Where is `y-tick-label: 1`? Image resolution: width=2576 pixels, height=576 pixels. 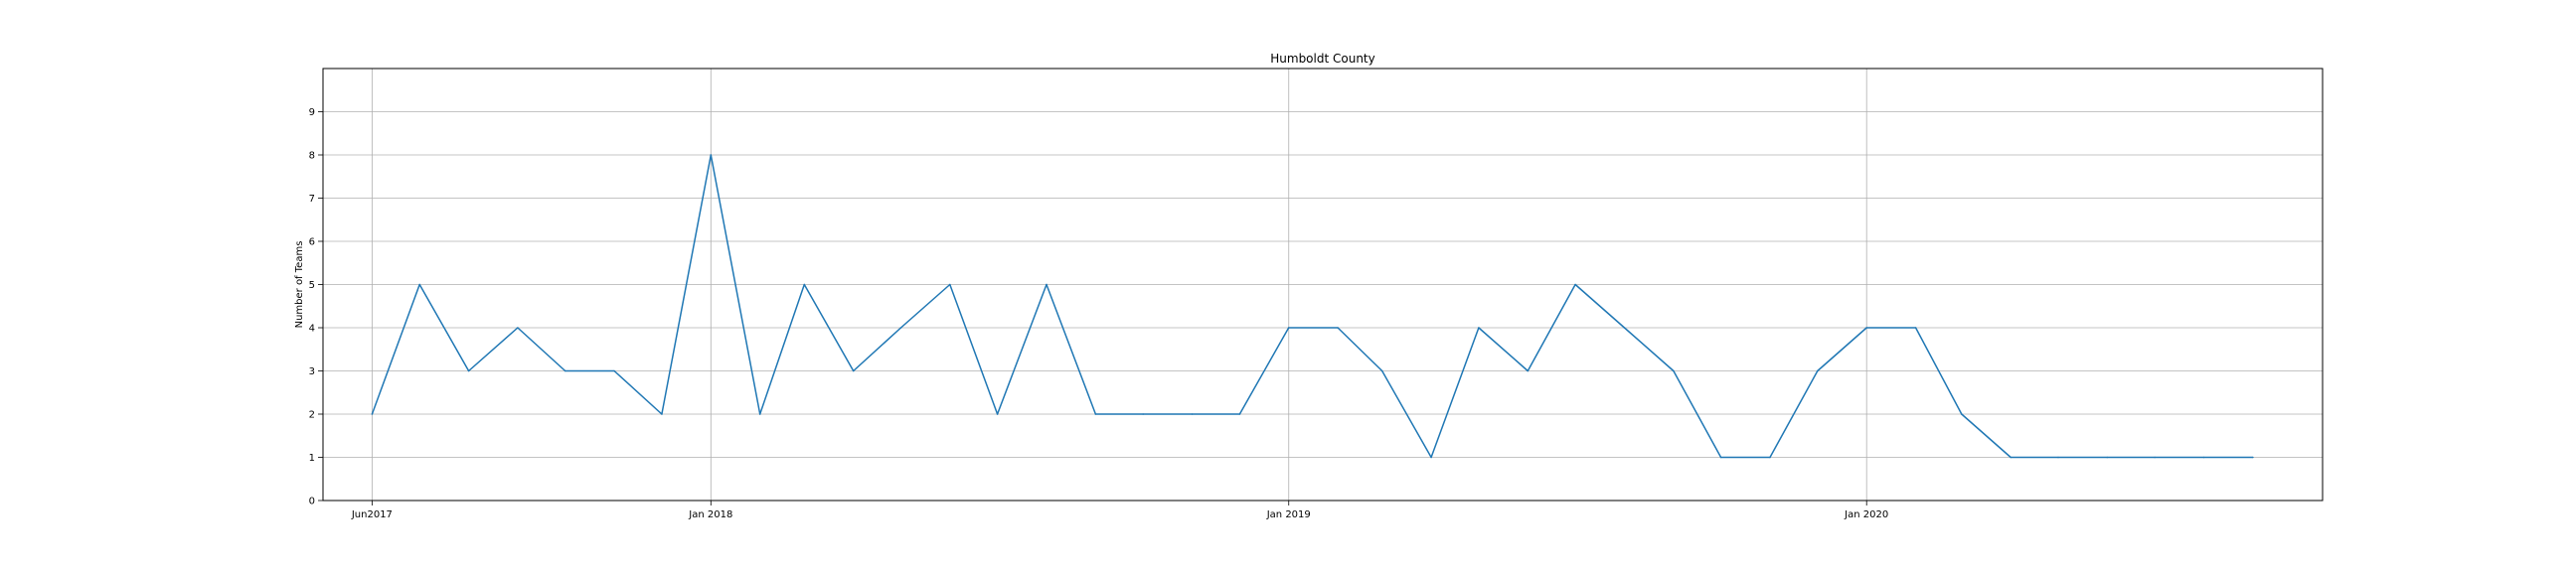
y-tick-label: 1 is located at coordinates (312, 458).